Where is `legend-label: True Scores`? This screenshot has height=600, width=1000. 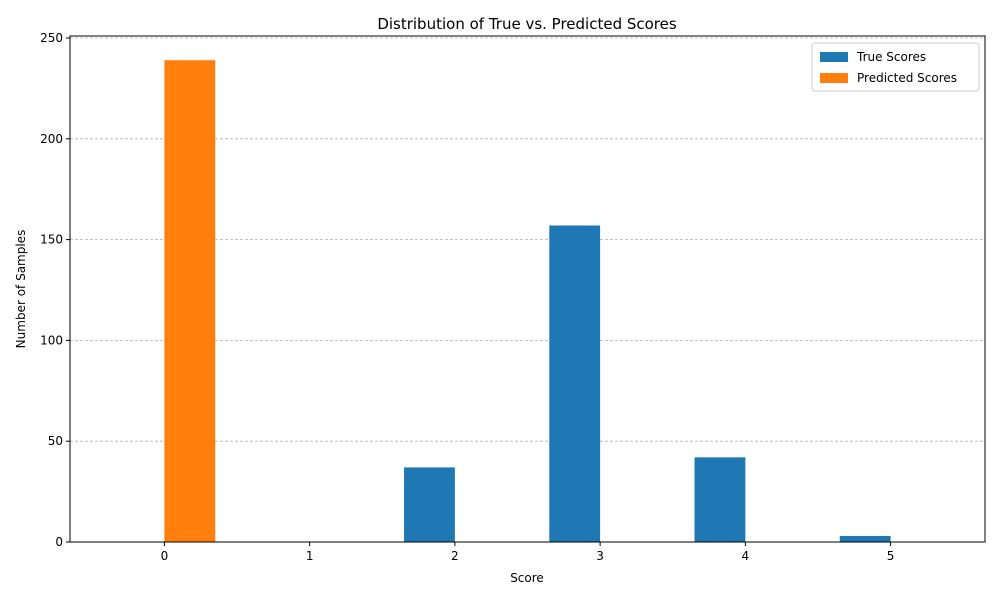 legend-label: True Scores is located at coordinates (891, 57).